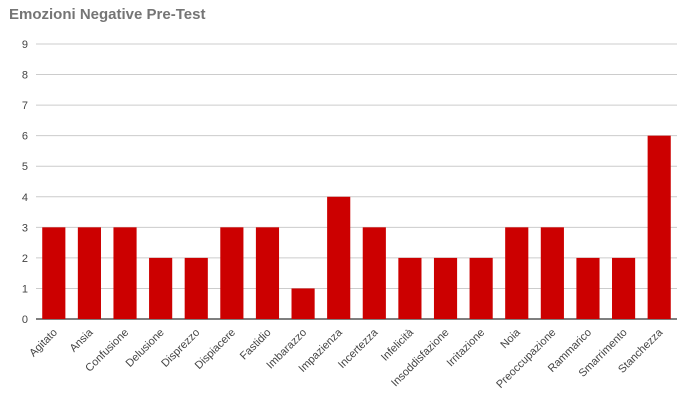 The image size is (685, 402). I want to click on bar-disprezzo, so click(196, 288).